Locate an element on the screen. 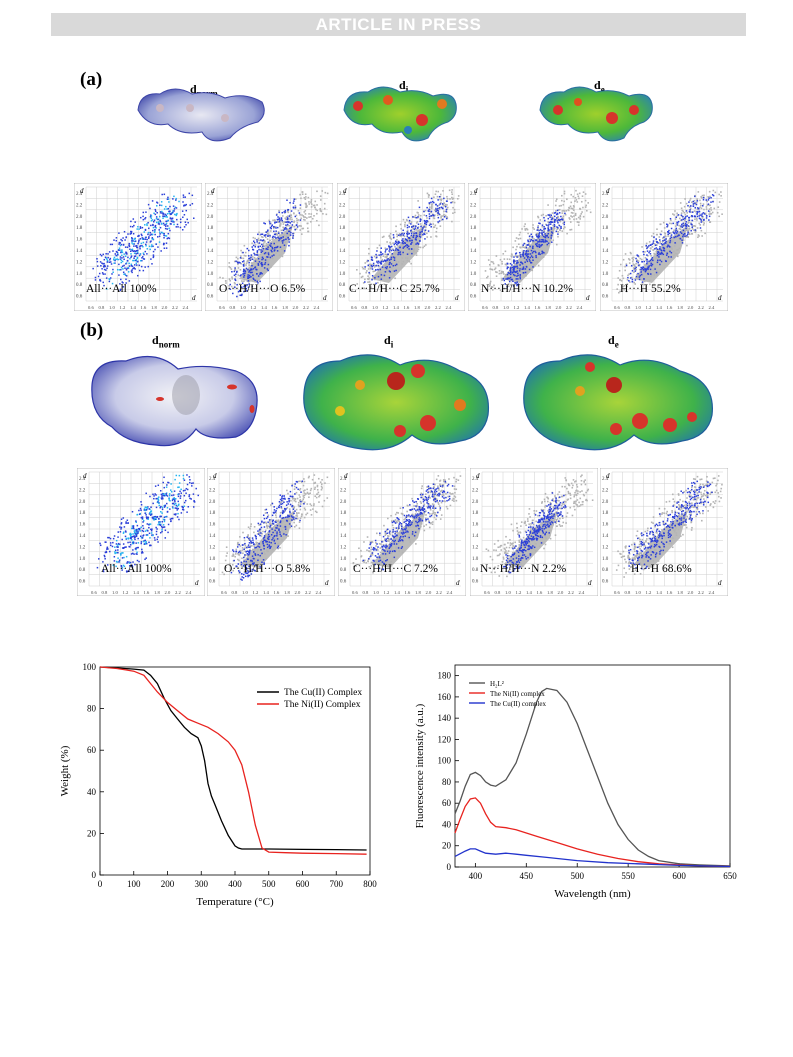 This screenshot has height=1057, width=793. panel-b-label: (b) is located at coordinates (92, 330).